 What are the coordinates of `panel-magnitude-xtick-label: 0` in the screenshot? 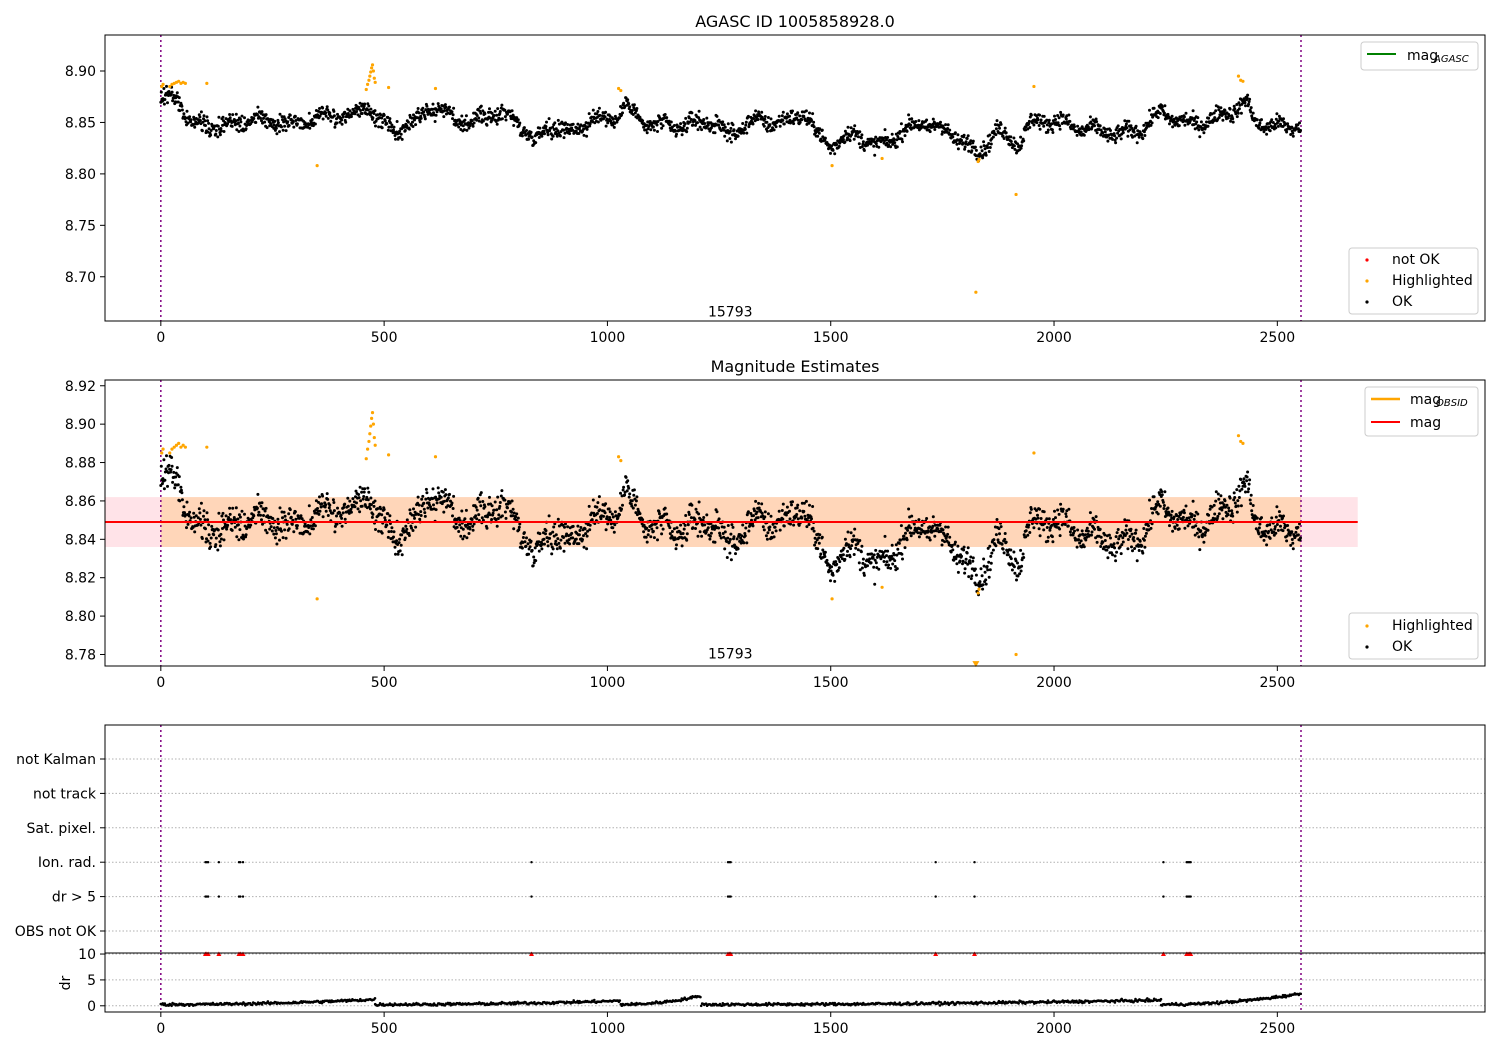 It's located at (160, 683).